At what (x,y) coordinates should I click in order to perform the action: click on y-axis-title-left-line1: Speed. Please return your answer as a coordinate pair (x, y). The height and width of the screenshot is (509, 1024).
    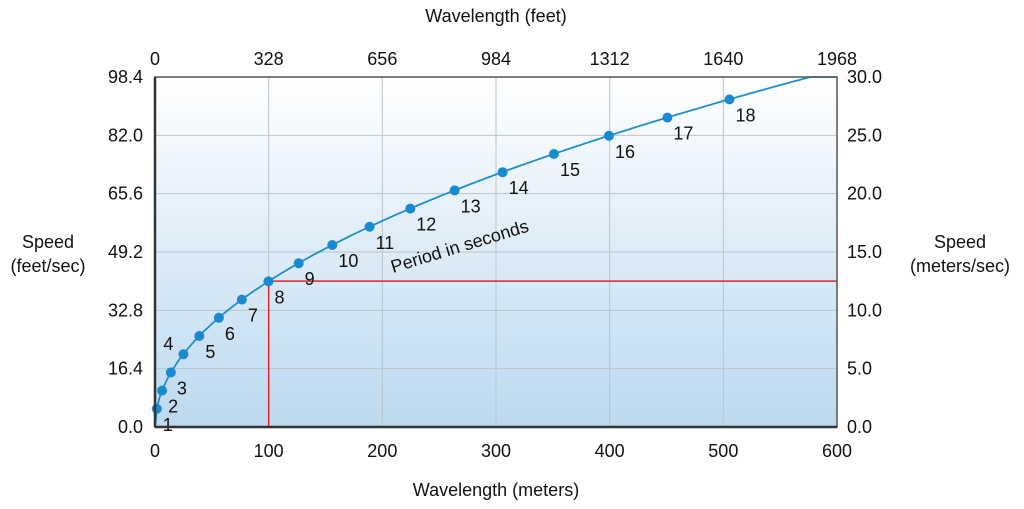
    Looking at the image, I should click on (48, 242).